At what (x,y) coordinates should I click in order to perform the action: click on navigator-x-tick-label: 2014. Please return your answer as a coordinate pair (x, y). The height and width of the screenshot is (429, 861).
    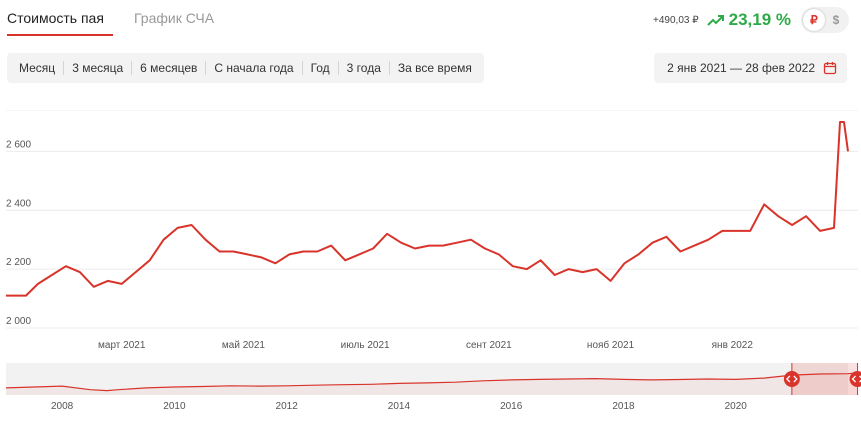
    Looking at the image, I should click on (399, 406).